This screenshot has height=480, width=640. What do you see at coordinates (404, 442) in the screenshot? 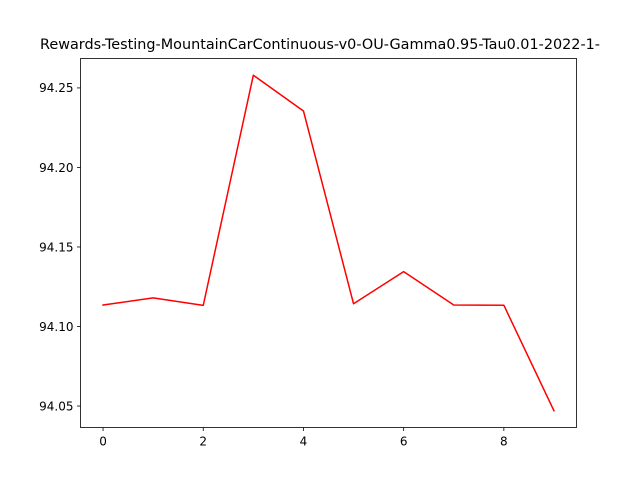
I see `x-tick-label: 6` at bounding box center [404, 442].